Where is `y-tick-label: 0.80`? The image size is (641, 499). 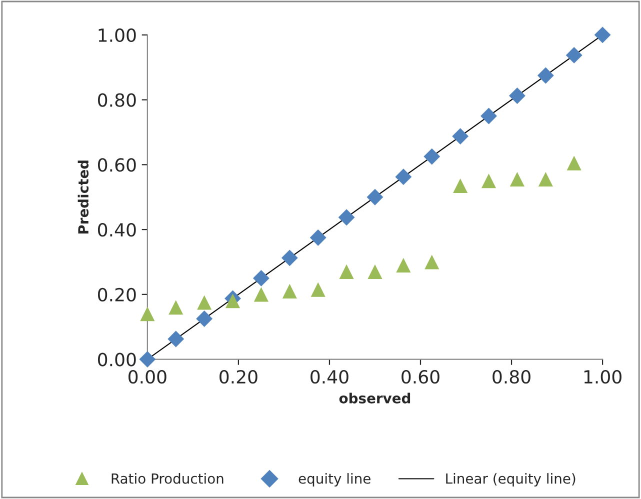 y-tick-label: 0.80 is located at coordinates (117, 100).